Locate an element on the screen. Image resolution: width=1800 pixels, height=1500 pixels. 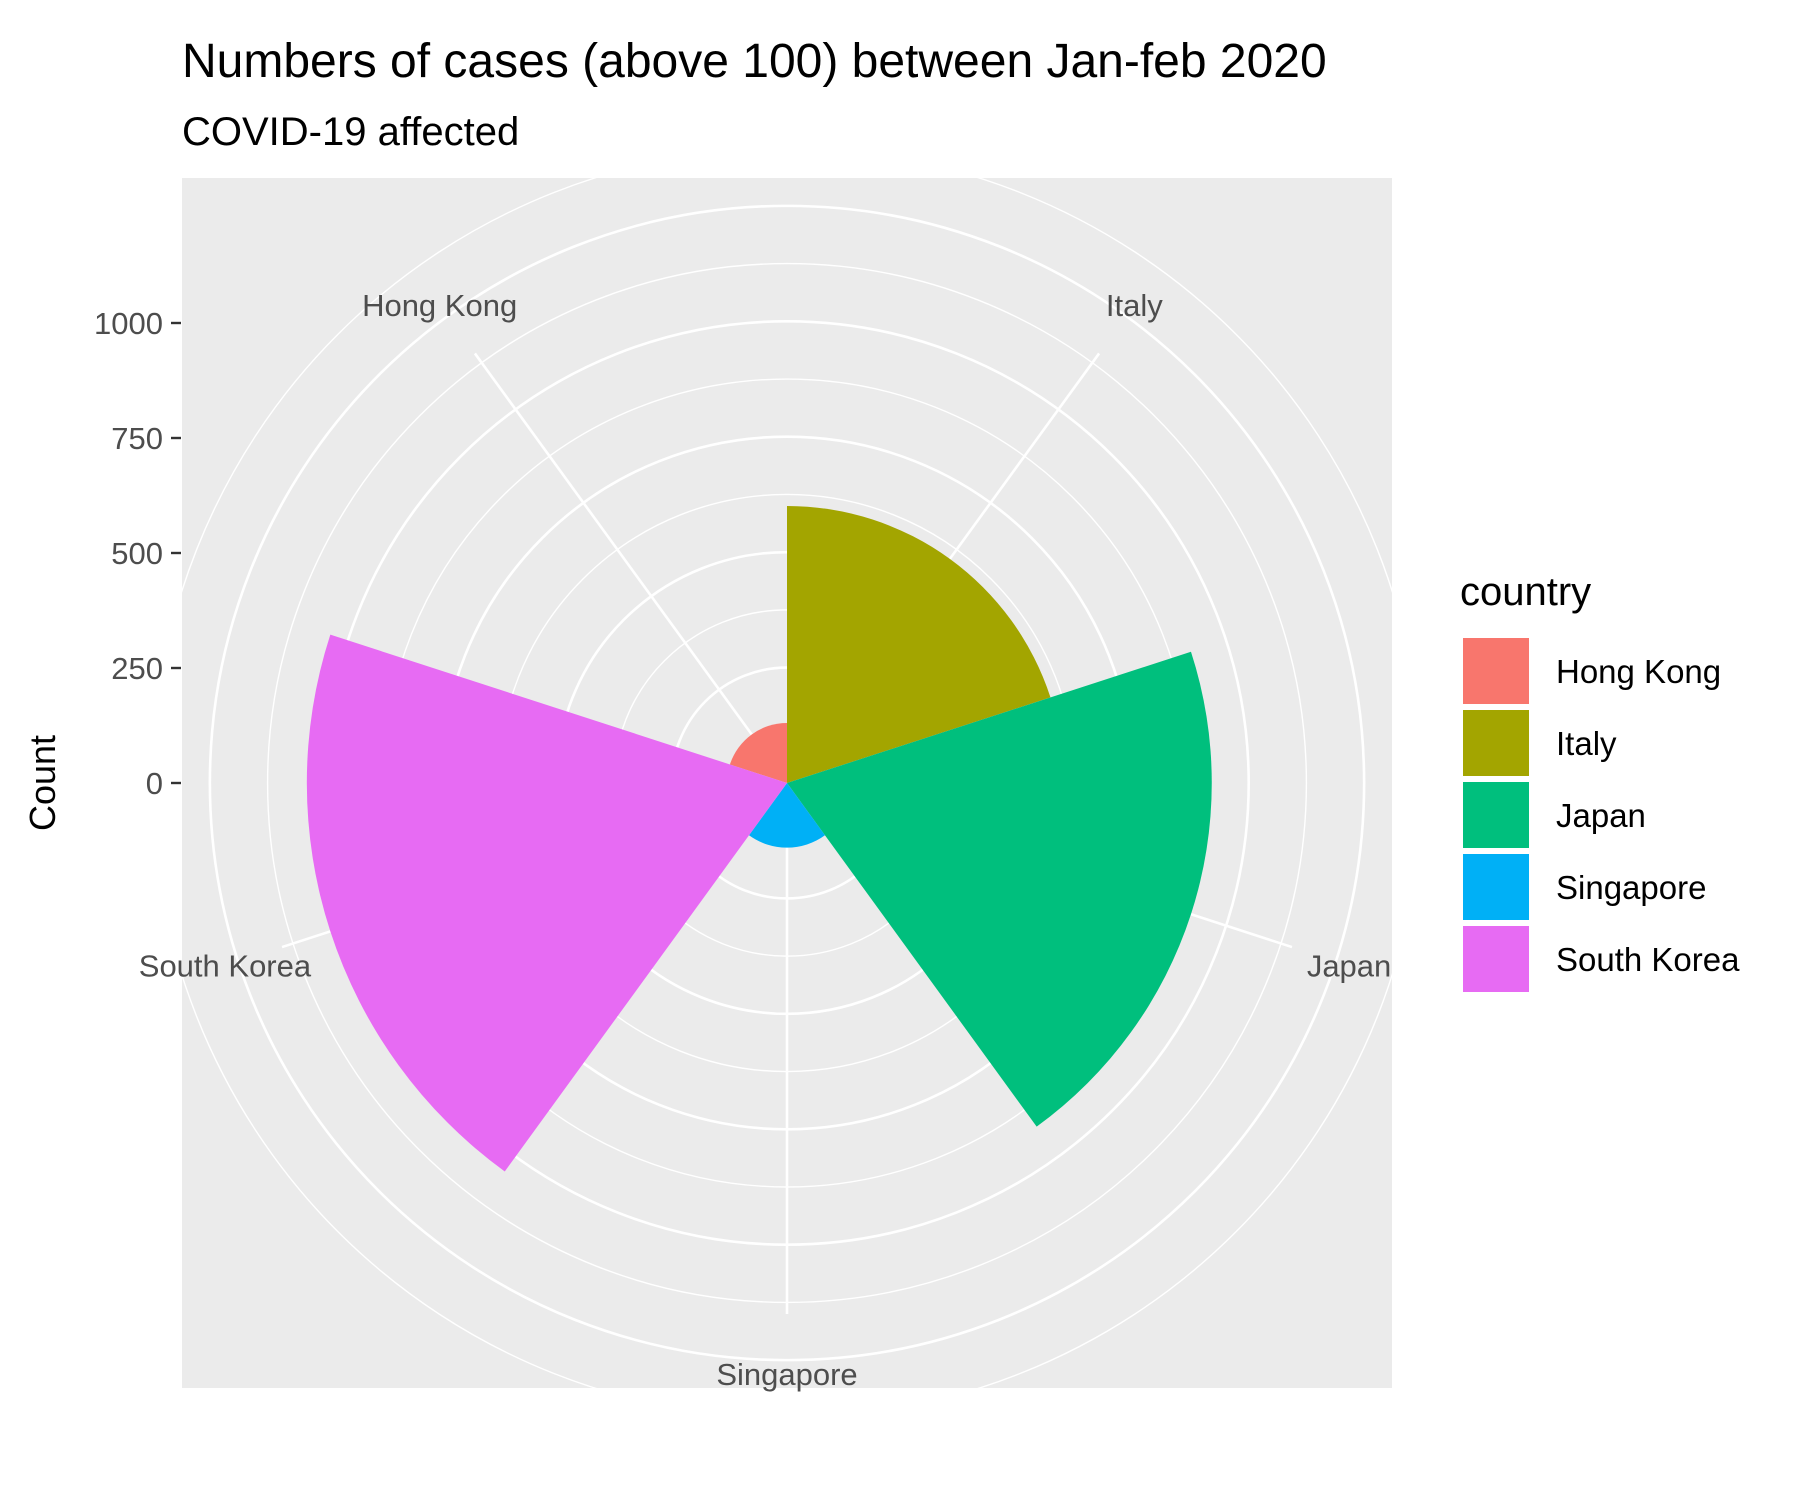
y-tick-label: 0 is located at coordinates (154, 783).